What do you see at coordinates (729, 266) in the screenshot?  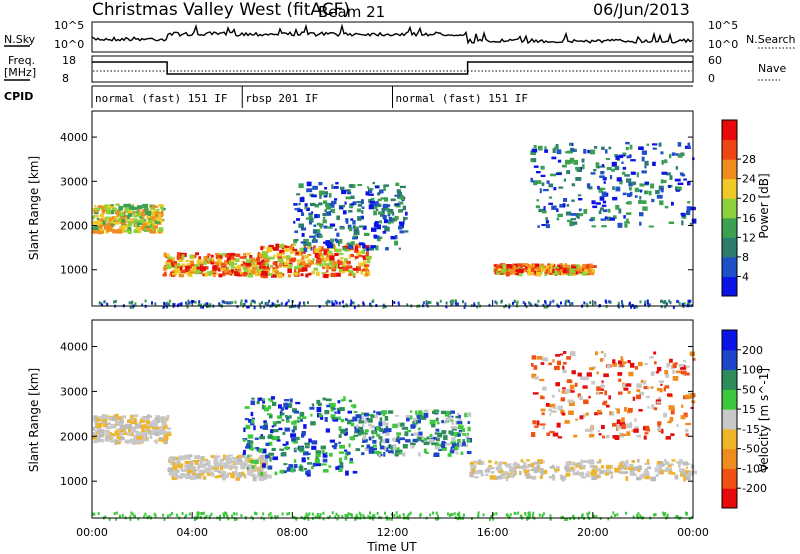 I see `colorbar-swatch` at bounding box center [729, 266].